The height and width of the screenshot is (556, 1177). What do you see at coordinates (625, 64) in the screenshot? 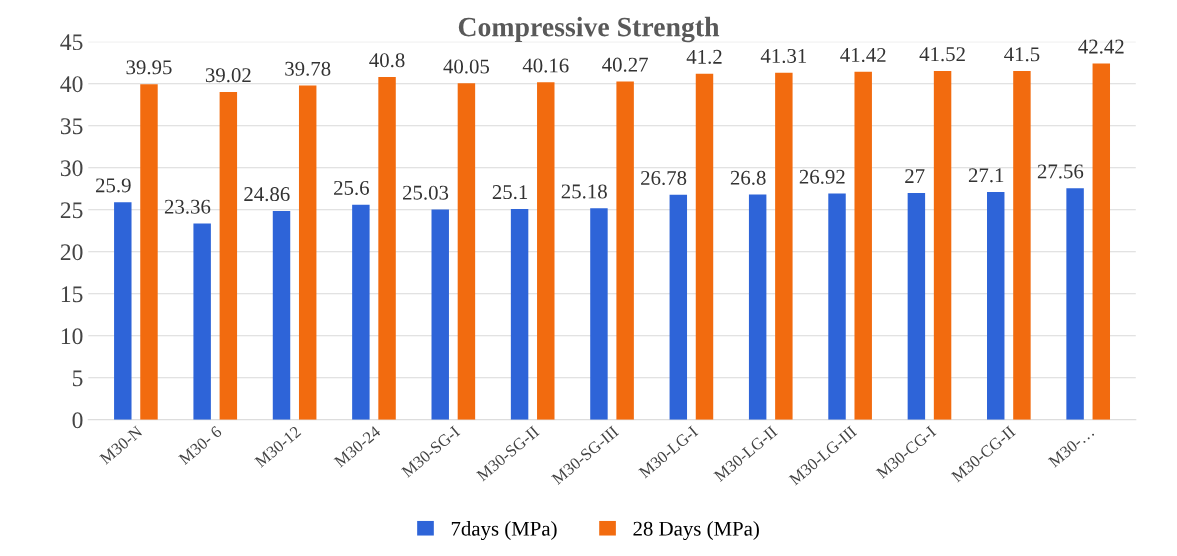
I see `data-label: 40.27` at bounding box center [625, 64].